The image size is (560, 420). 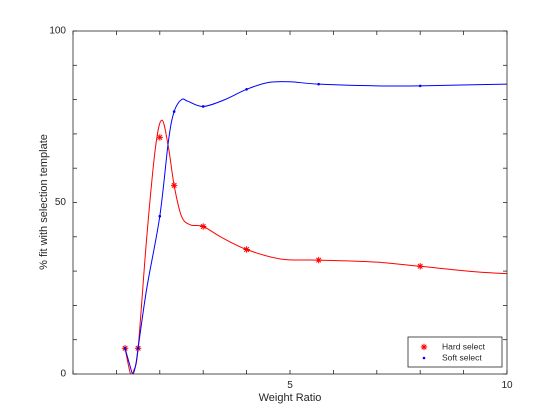 What do you see at coordinates (464, 346) in the screenshot?
I see `legend-label-hard-select: Hard select` at bounding box center [464, 346].